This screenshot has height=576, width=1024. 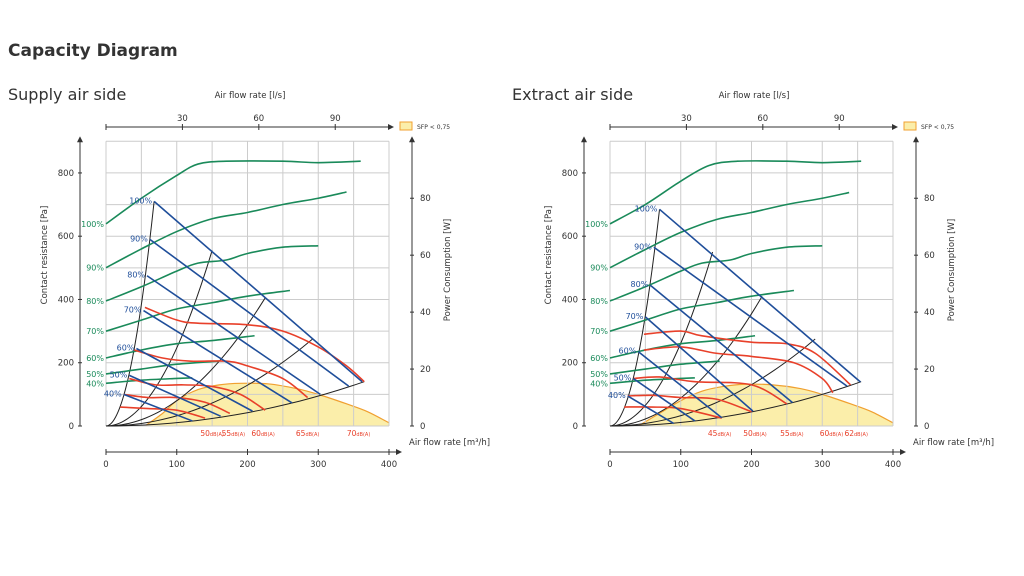 I want to click on page-title: Capacity Diagram, so click(x=93, y=51).